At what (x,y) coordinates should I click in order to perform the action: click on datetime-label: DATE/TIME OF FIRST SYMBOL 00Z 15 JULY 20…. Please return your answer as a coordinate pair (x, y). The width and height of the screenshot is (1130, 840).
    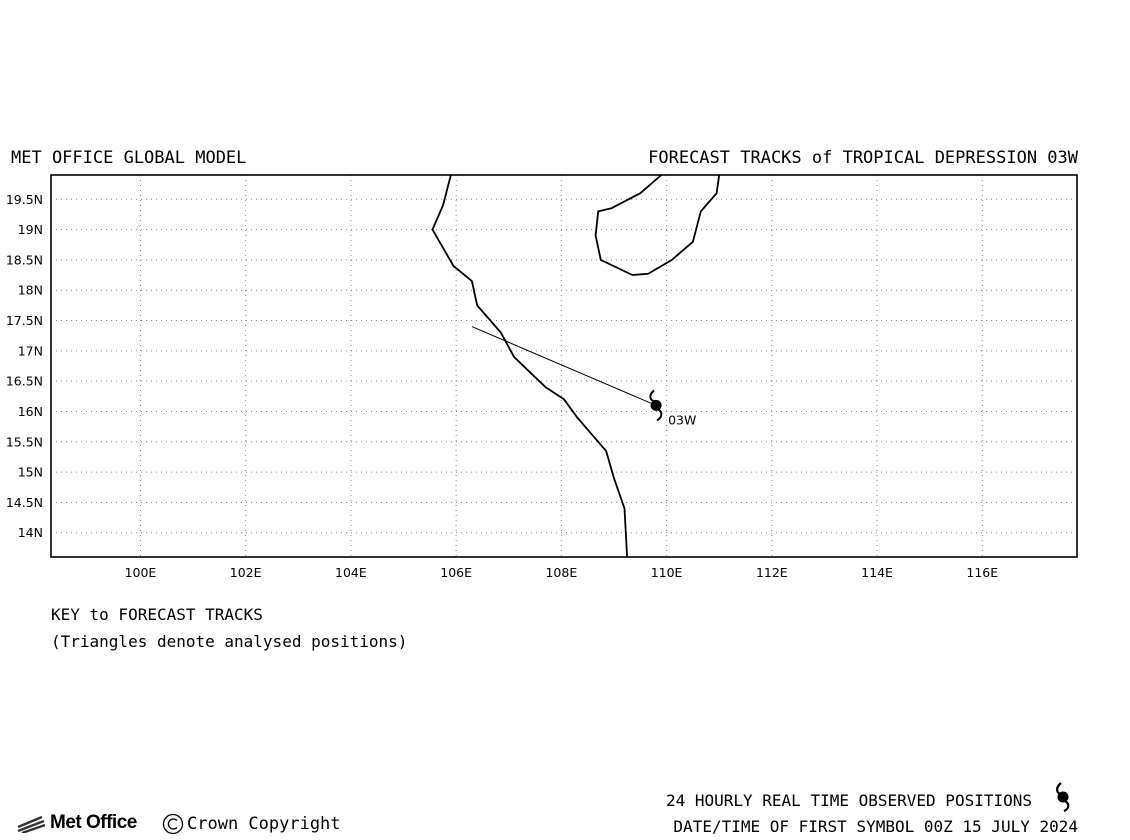
    Looking at the image, I should click on (875, 826).